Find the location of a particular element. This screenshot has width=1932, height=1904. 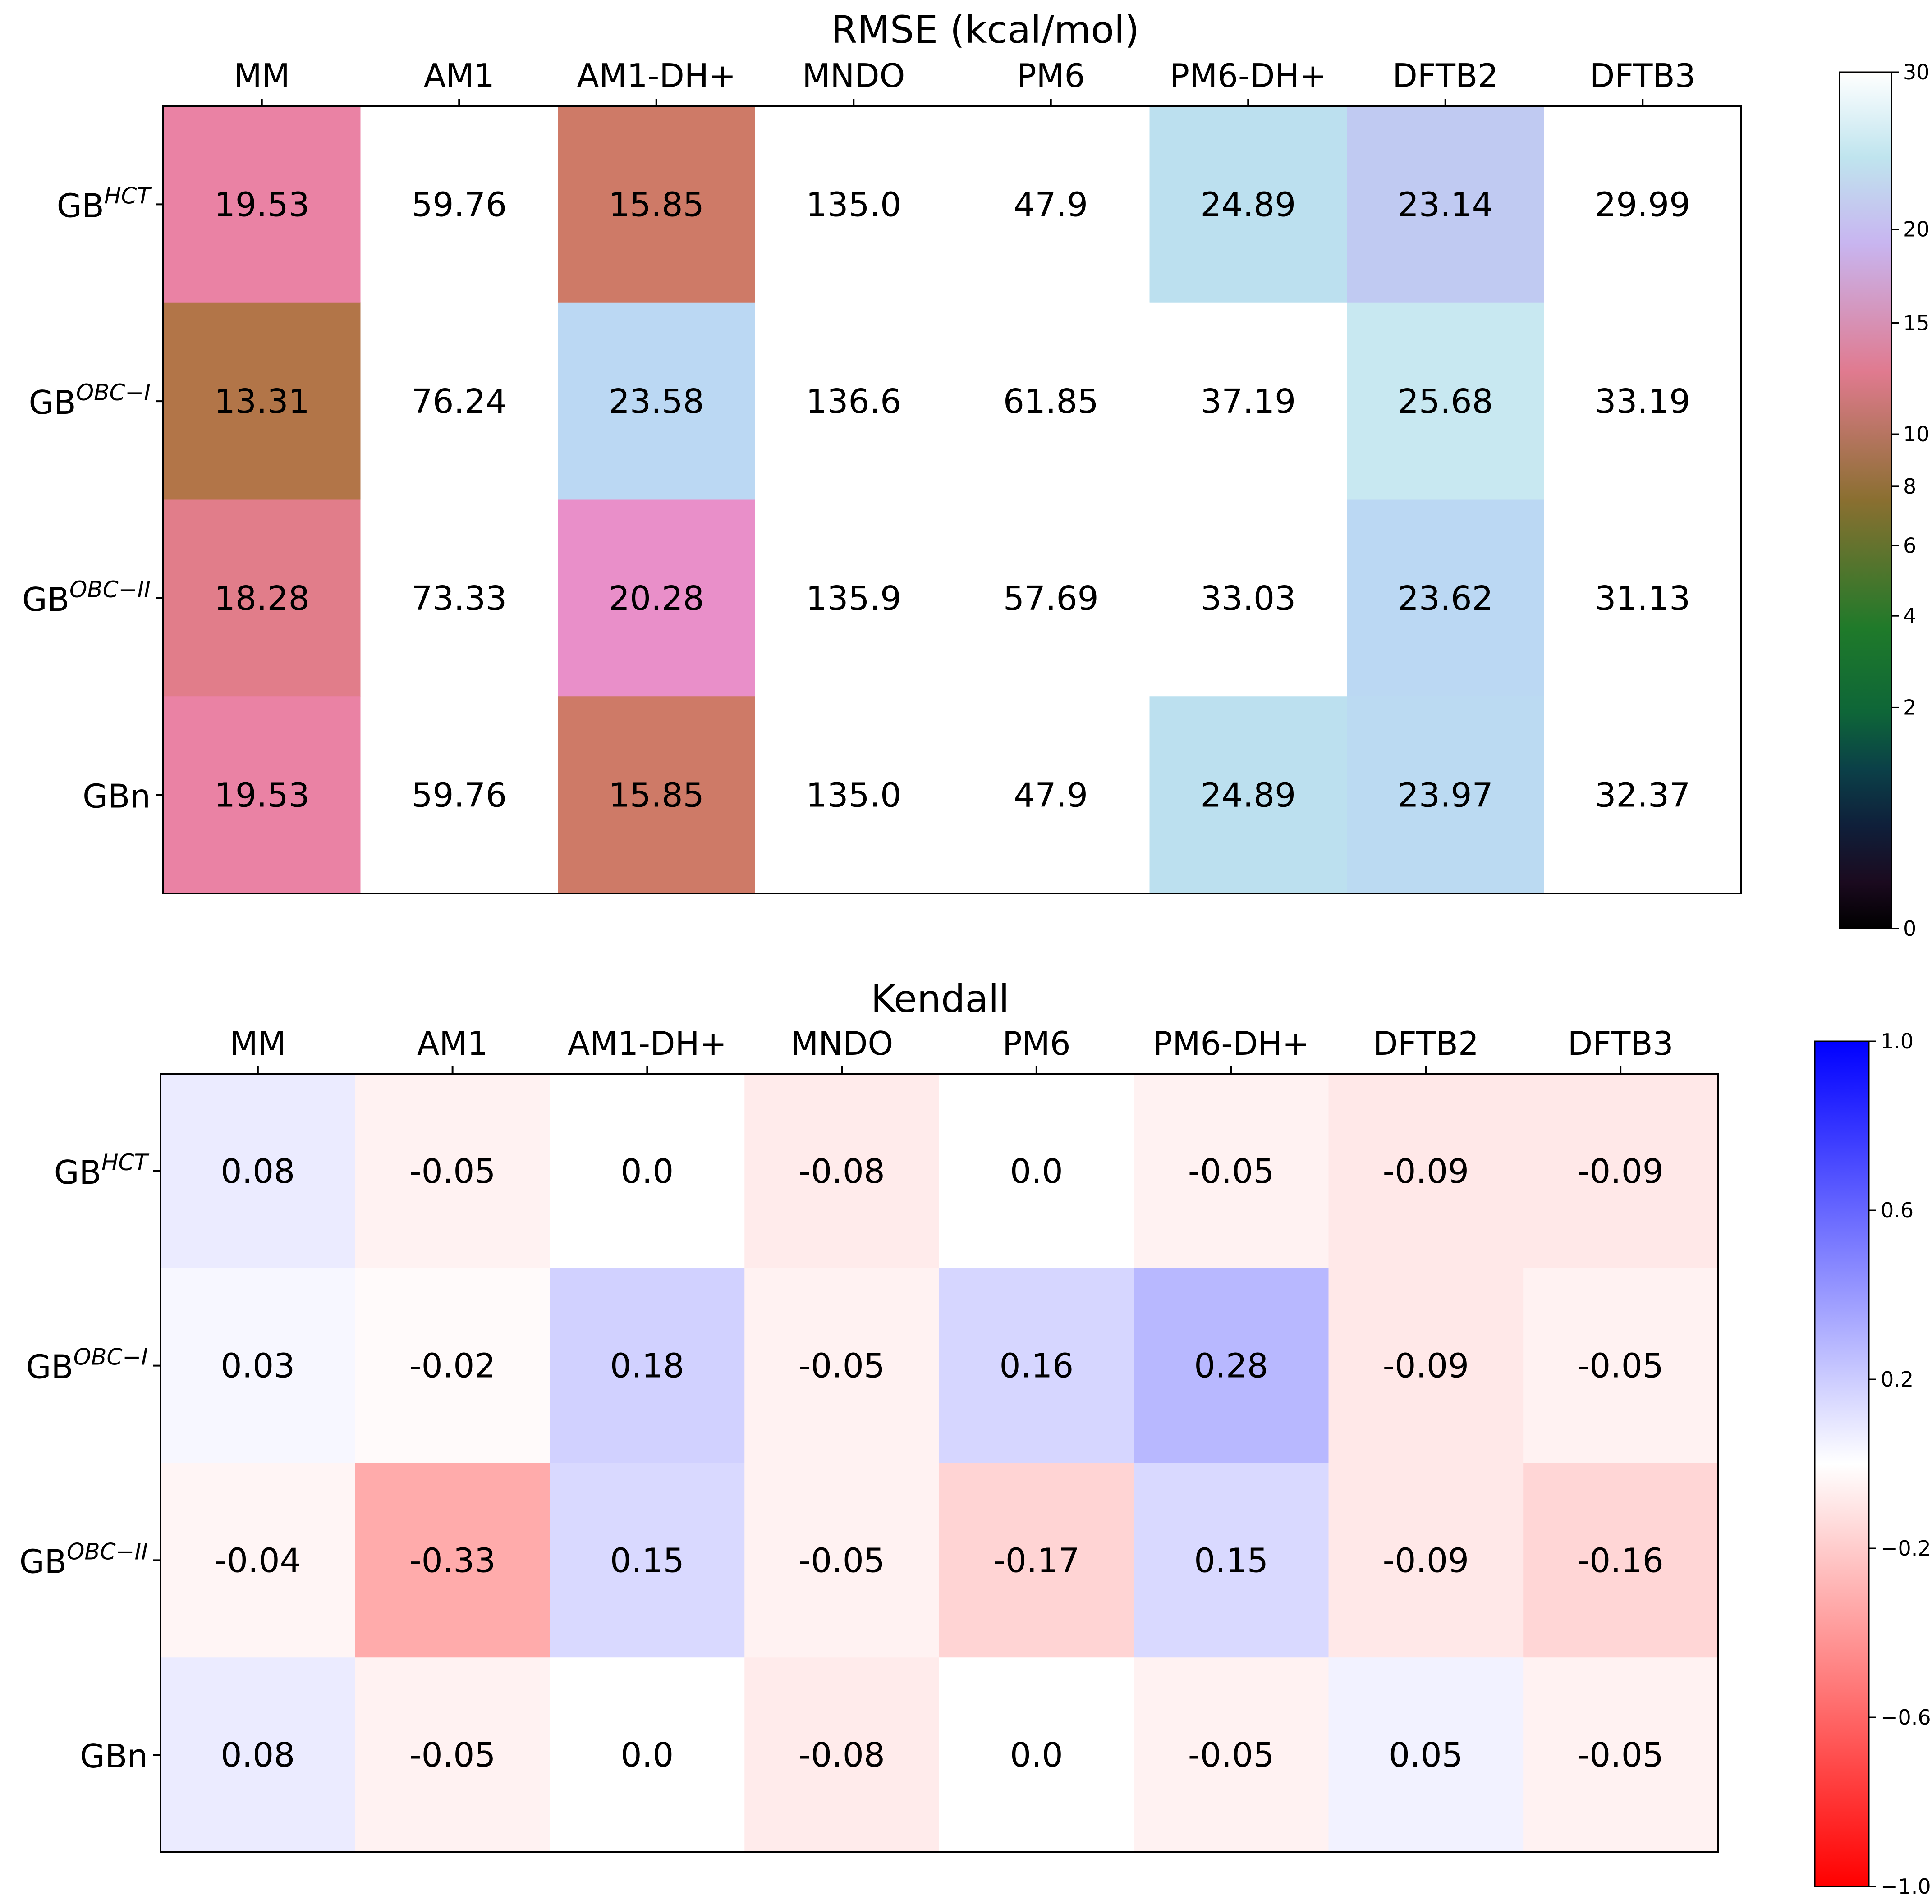

kendall-column-label: PM6-DH+ is located at coordinates (1231, 1043).